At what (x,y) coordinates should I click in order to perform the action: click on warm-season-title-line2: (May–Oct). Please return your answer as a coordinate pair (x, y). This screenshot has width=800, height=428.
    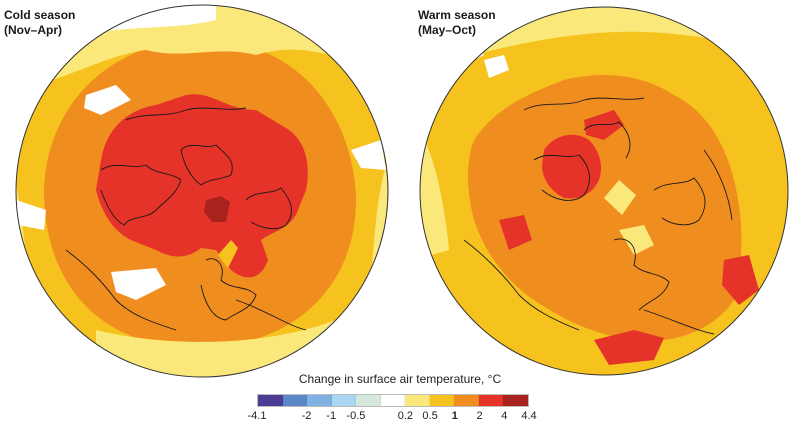
    Looking at the image, I should click on (447, 30).